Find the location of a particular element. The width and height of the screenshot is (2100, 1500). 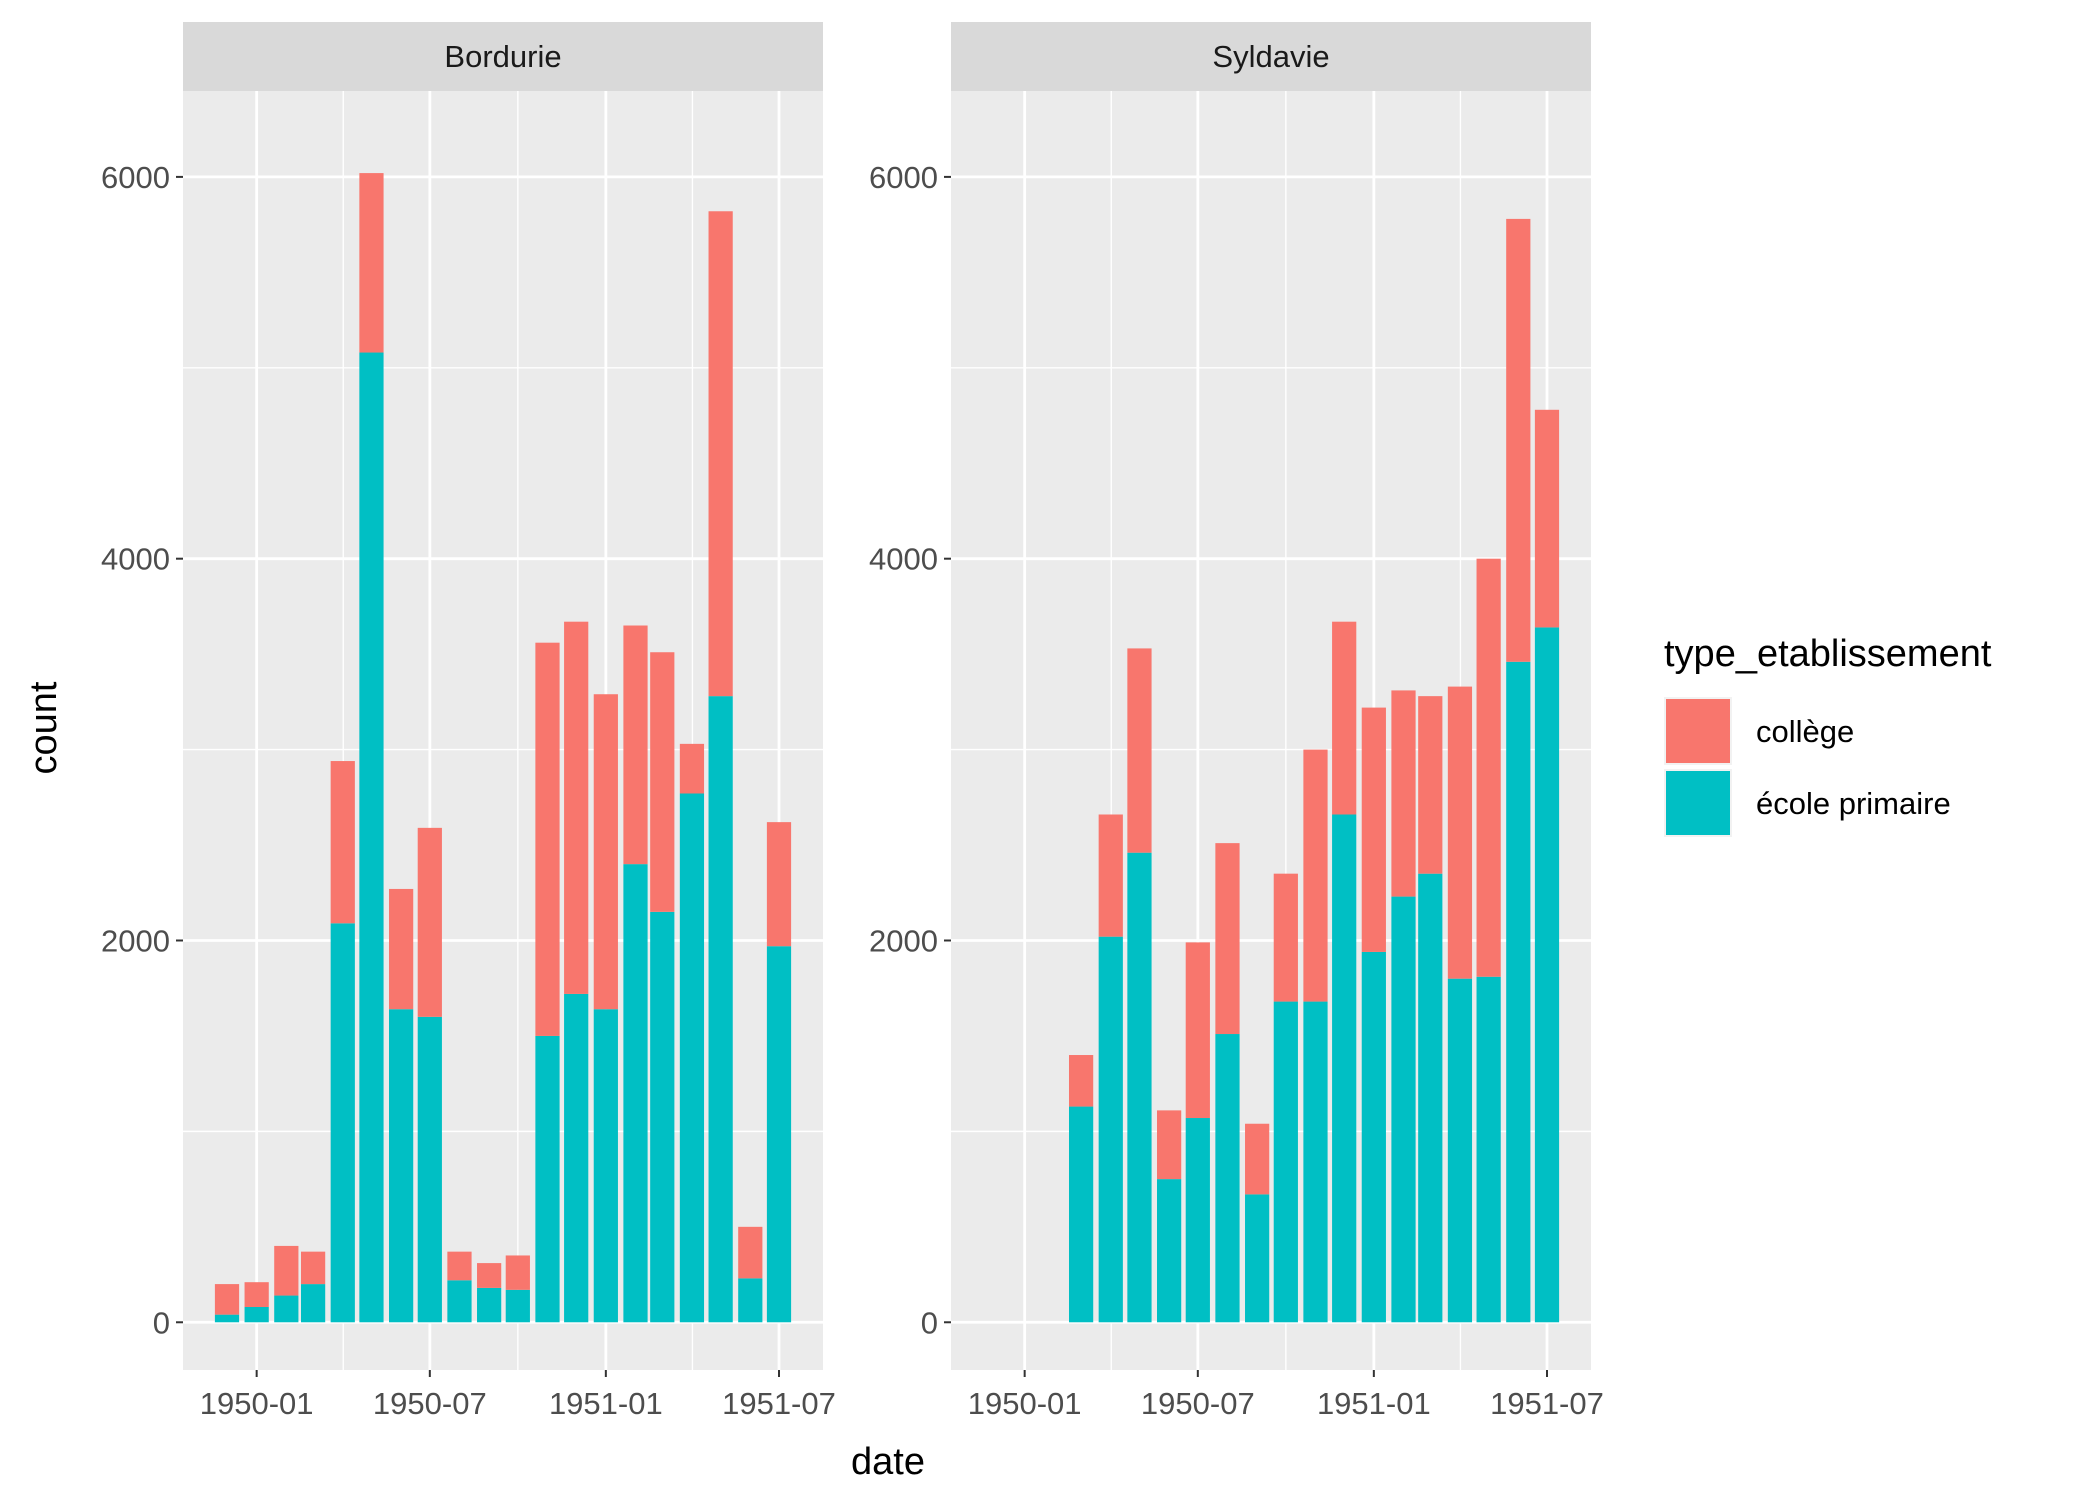

bar-bordurie-1951-05-01-college is located at coordinates (720, 454).